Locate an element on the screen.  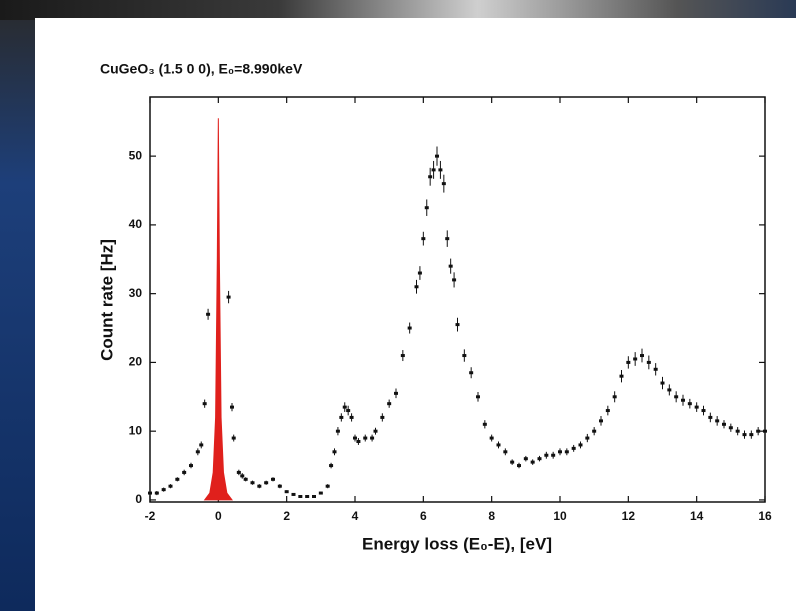
y-tick-label: 50 is located at coordinates (136, 155).